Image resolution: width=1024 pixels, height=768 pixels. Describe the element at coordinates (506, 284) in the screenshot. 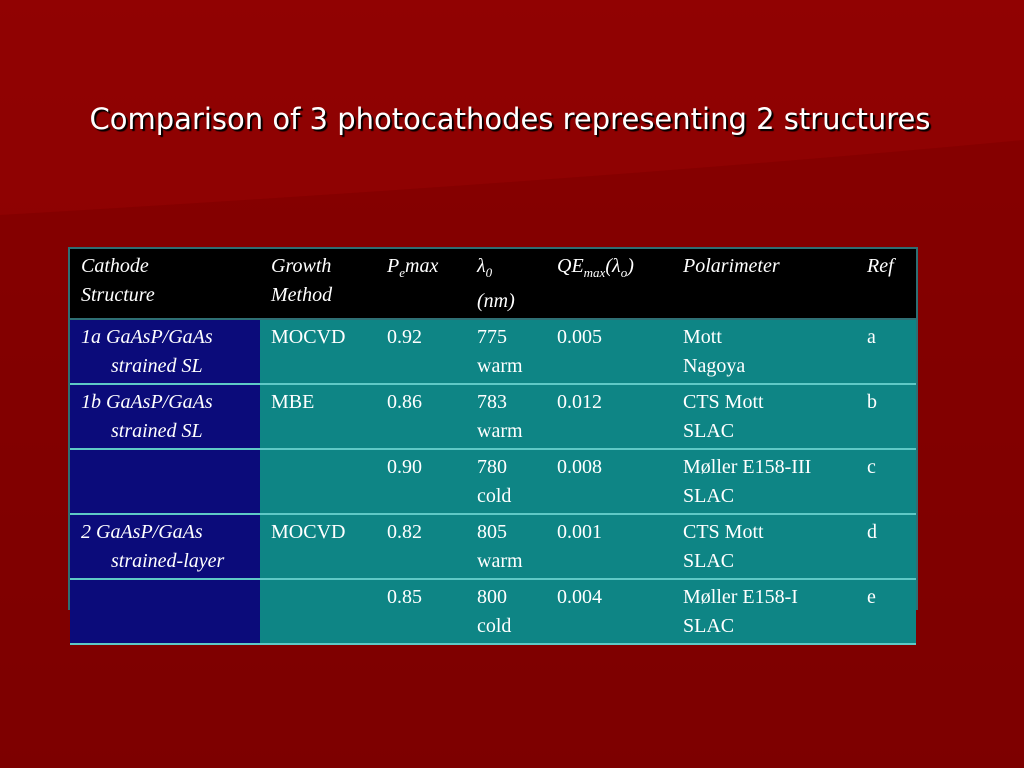

I see `header-lambda: λ0 (nm)` at that location.